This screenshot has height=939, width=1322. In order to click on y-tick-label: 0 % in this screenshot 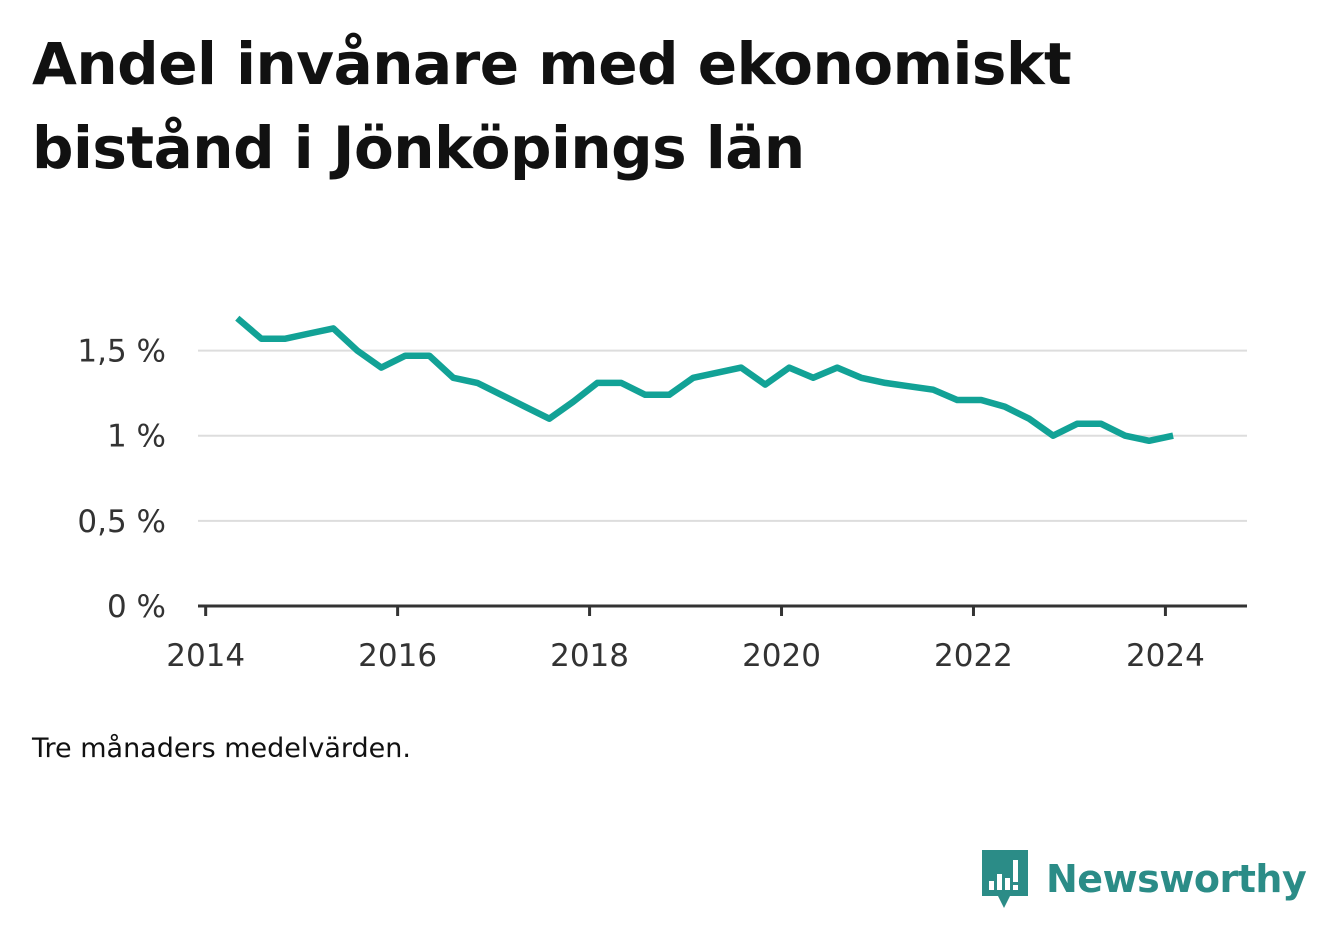, I will do `click(136, 607)`.